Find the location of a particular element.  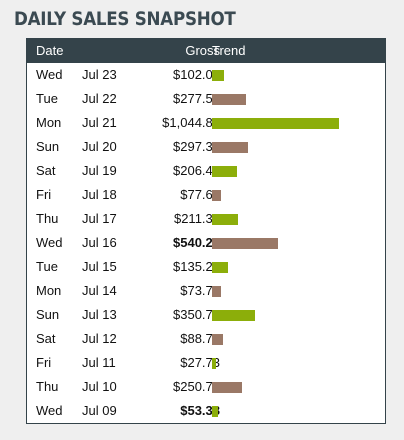

table-row: Fri Jul 11 $27.73 is located at coordinates (206, 363).